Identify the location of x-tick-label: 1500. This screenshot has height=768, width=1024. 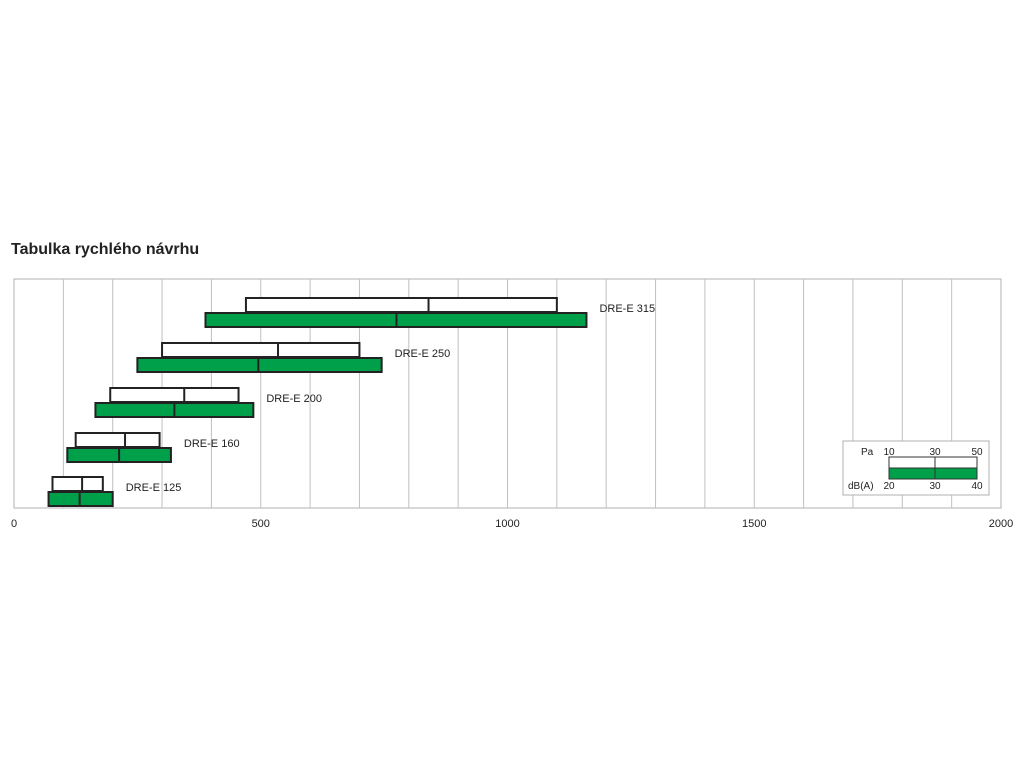
(754, 524).